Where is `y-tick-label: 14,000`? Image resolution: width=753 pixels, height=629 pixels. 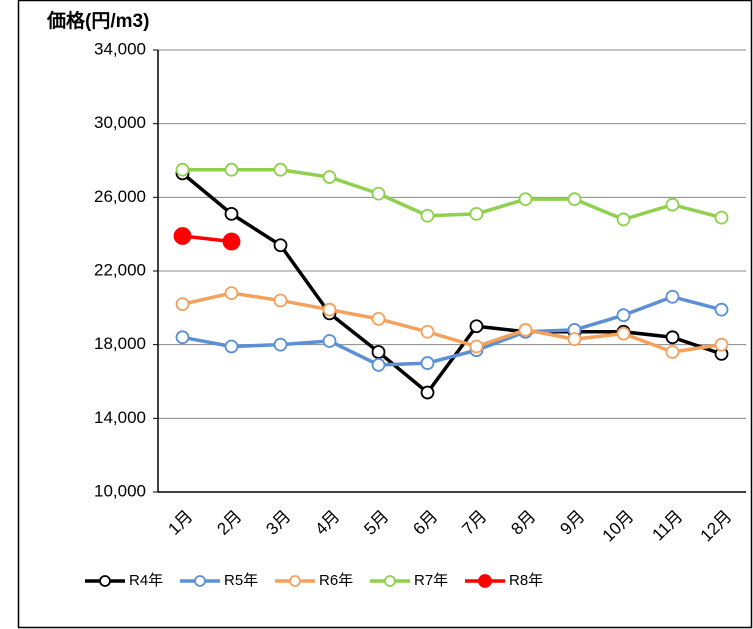
y-tick-label: 14,000 is located at coordinates (120, 417).